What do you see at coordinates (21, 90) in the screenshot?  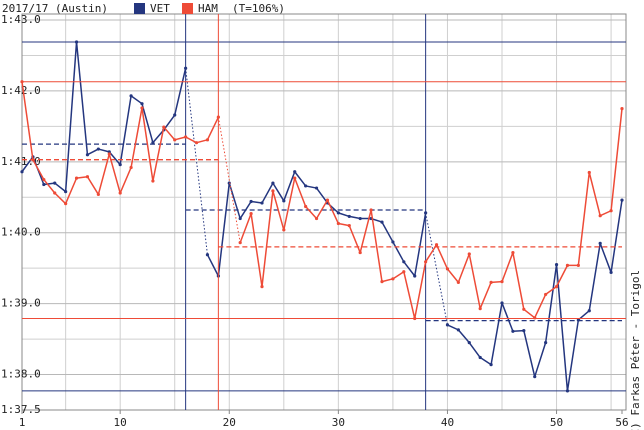 I see `y-tick-label: 1:42.0` at bounding box center [21, 90].